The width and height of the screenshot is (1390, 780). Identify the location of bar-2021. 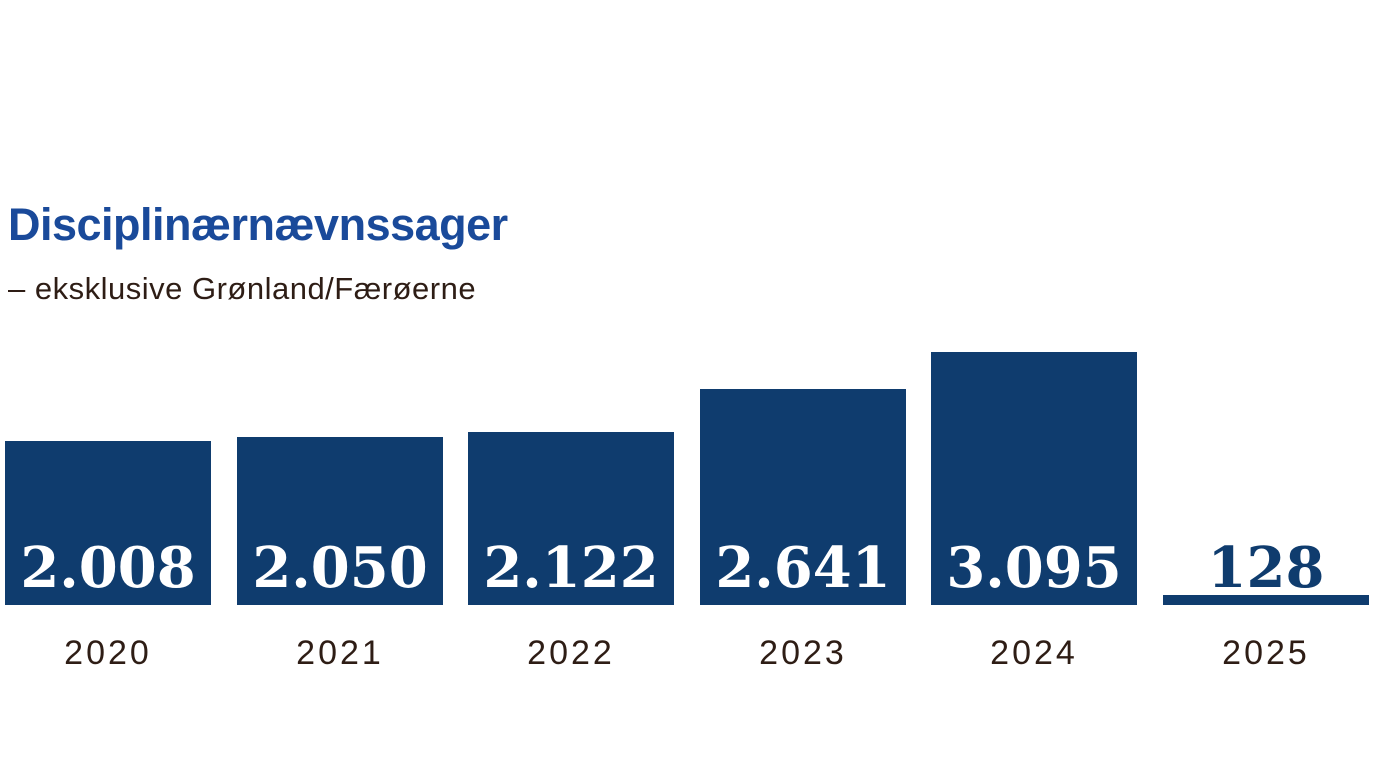
(340, 521).